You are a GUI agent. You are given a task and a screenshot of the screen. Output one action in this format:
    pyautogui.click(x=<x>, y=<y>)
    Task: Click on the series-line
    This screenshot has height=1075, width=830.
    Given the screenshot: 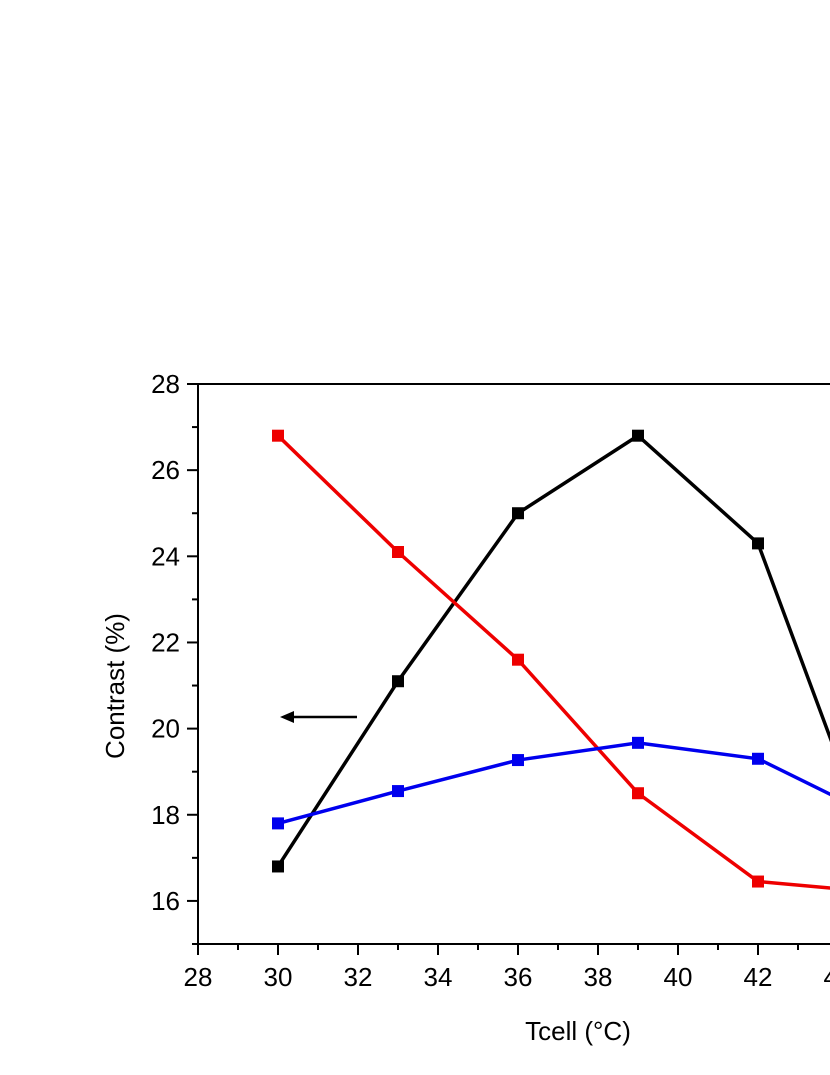 What is the action you would take?
    pyautogui.click(x=553, y=783)
    